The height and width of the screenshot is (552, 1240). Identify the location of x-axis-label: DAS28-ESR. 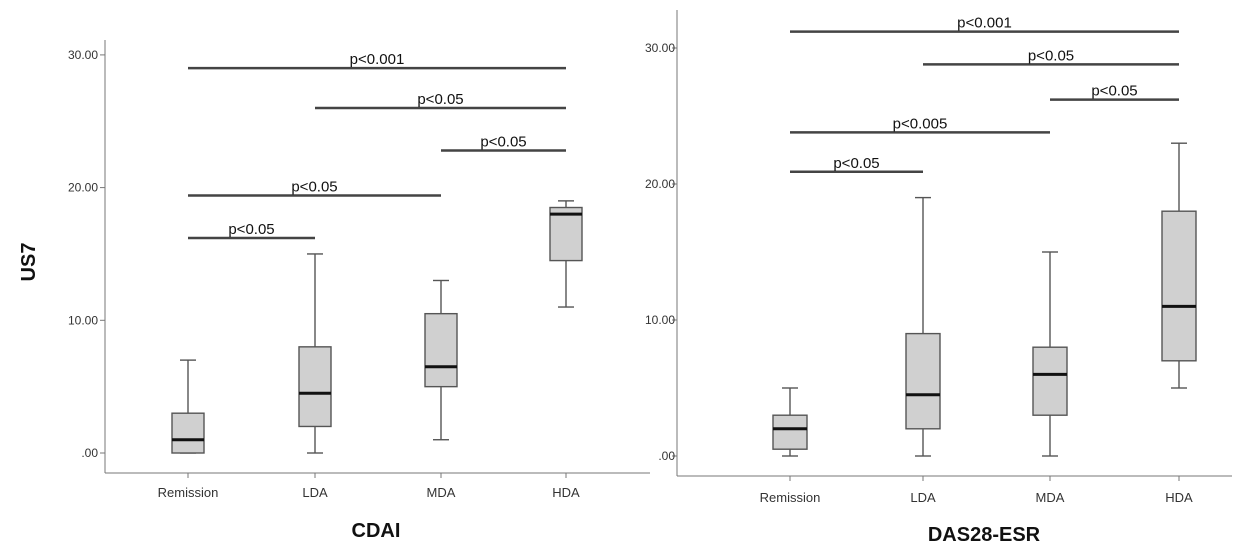
(984, 535).